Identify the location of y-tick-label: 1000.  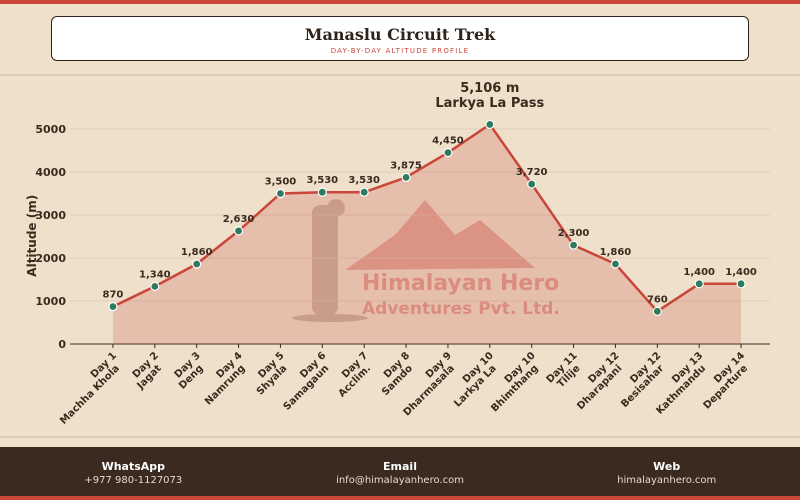
(50, 301).